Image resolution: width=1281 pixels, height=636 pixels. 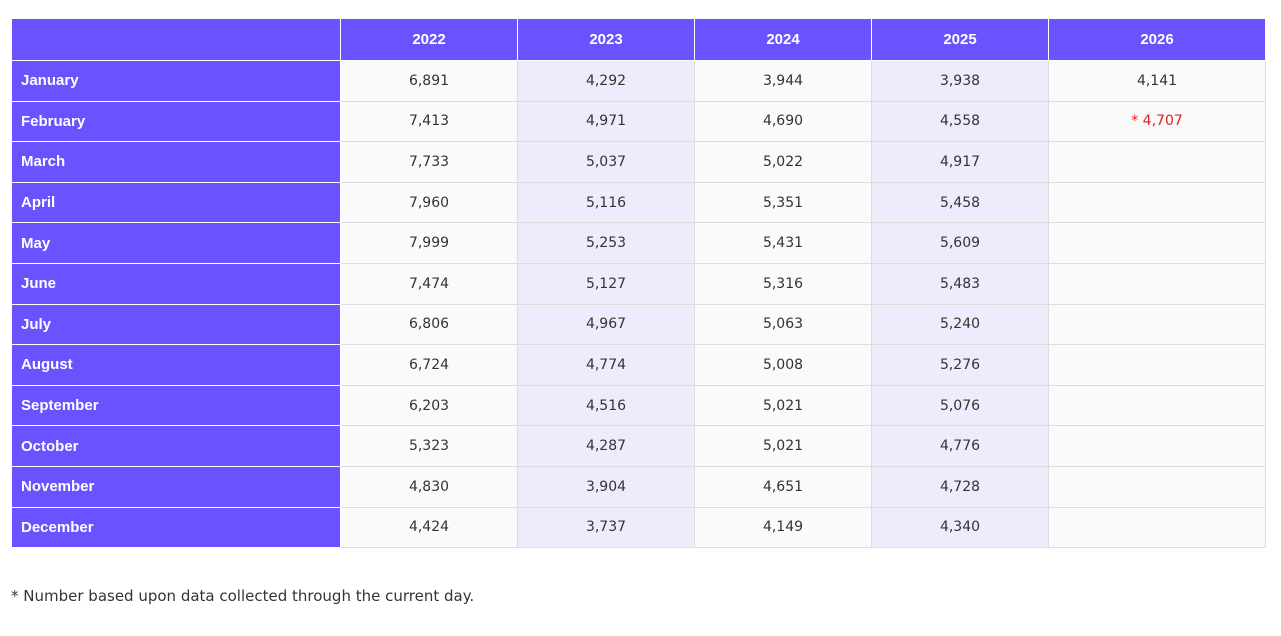 What do you see at coordinates (429, 405) in the screenshot?
I see `cell: 6,203` at bounding box center [429, 405].